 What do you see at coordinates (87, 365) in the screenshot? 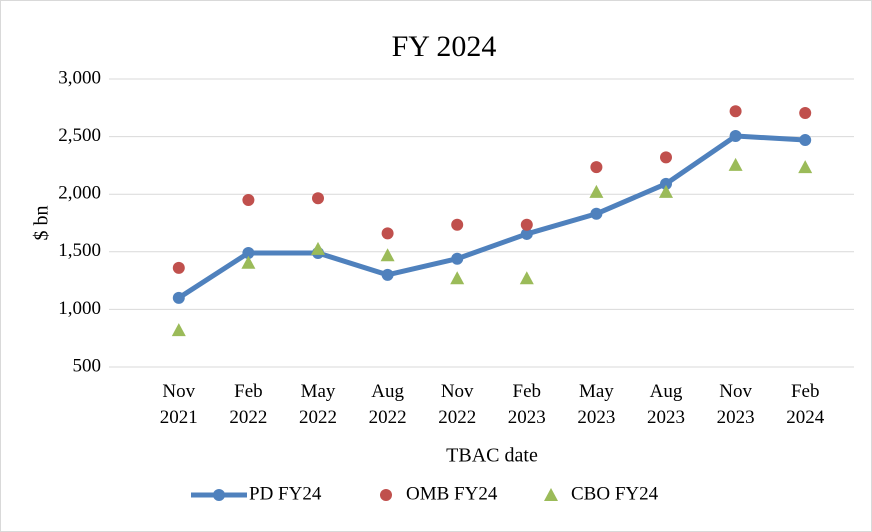
I see `y-tick-label: 500` at bounding box center [87, 365].